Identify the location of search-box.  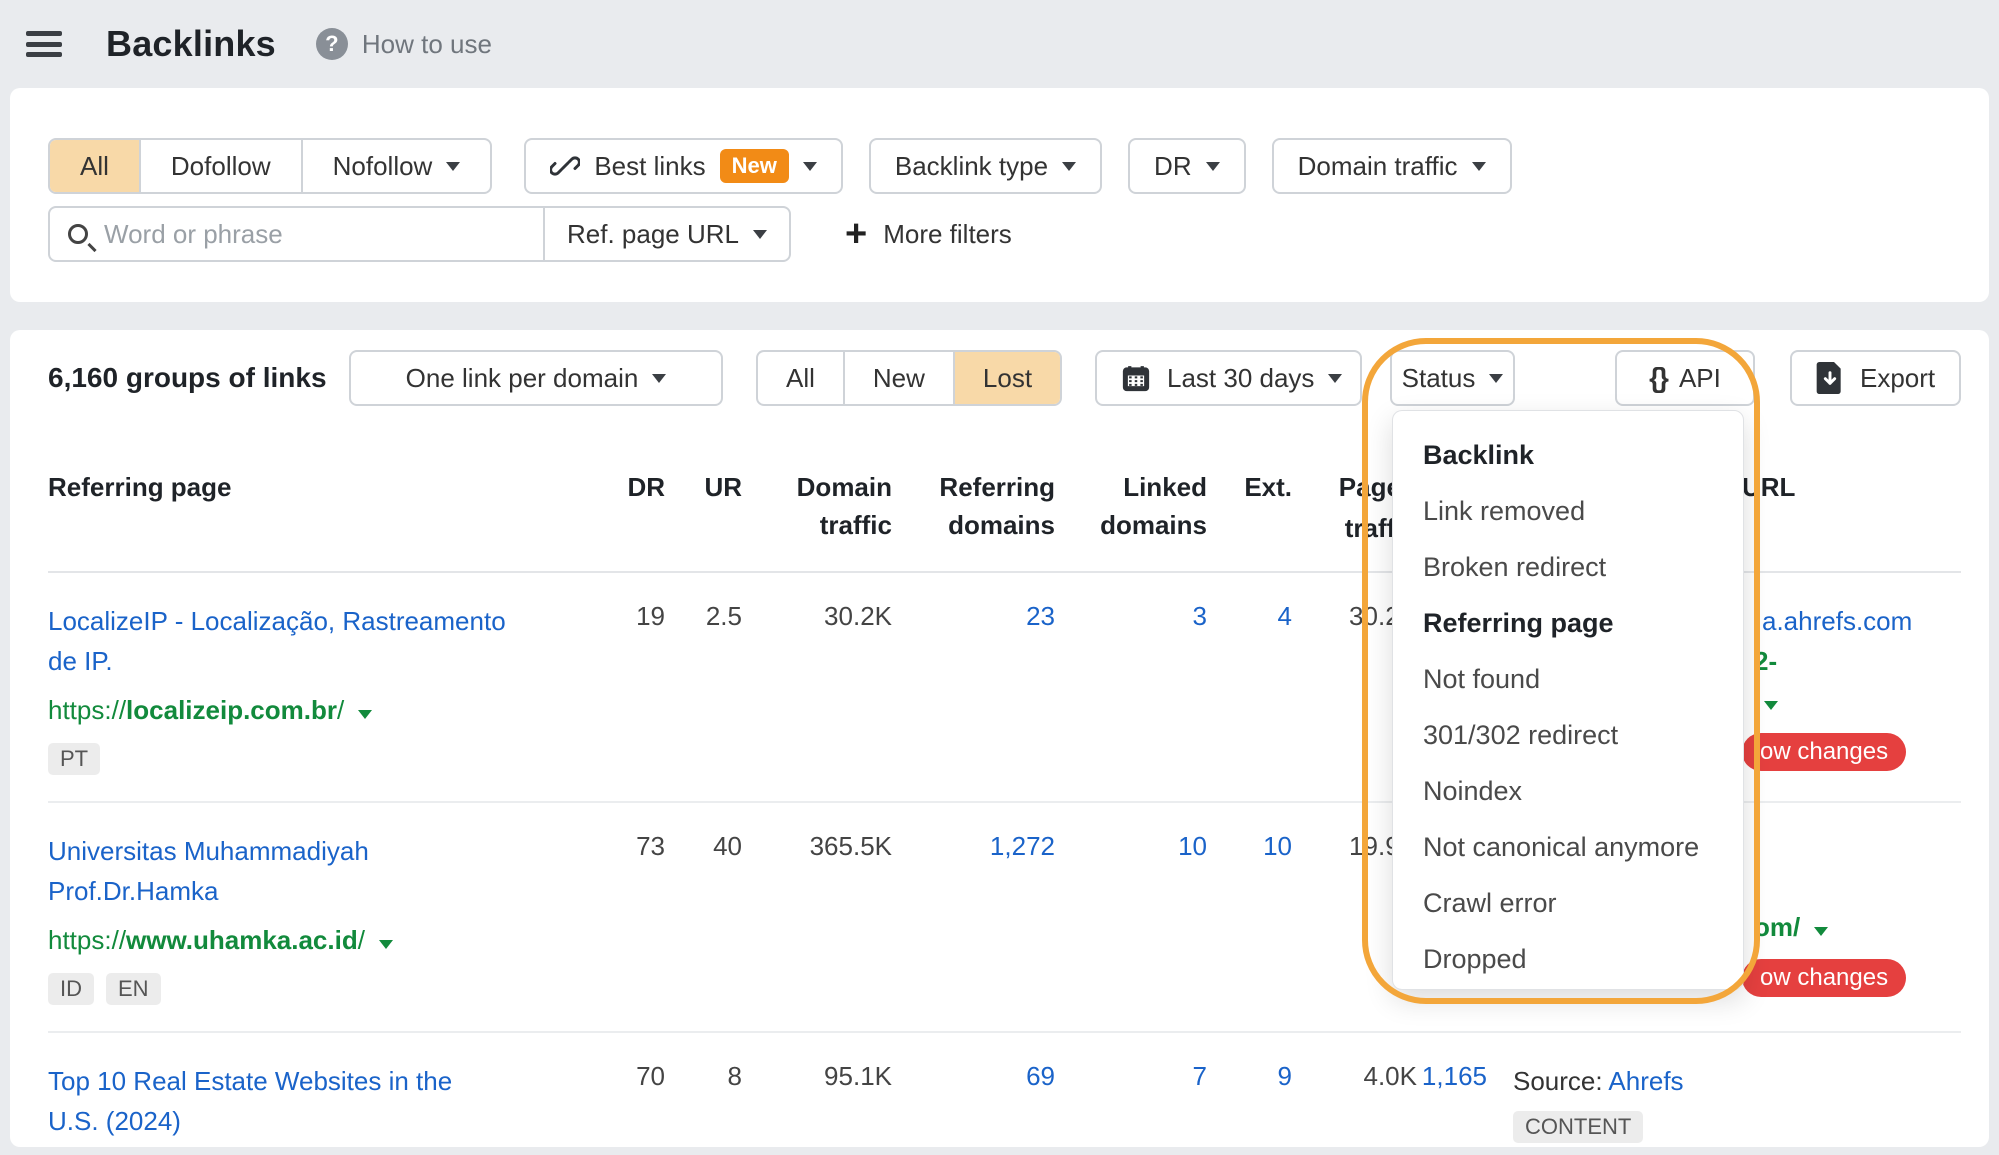
(296, 234).